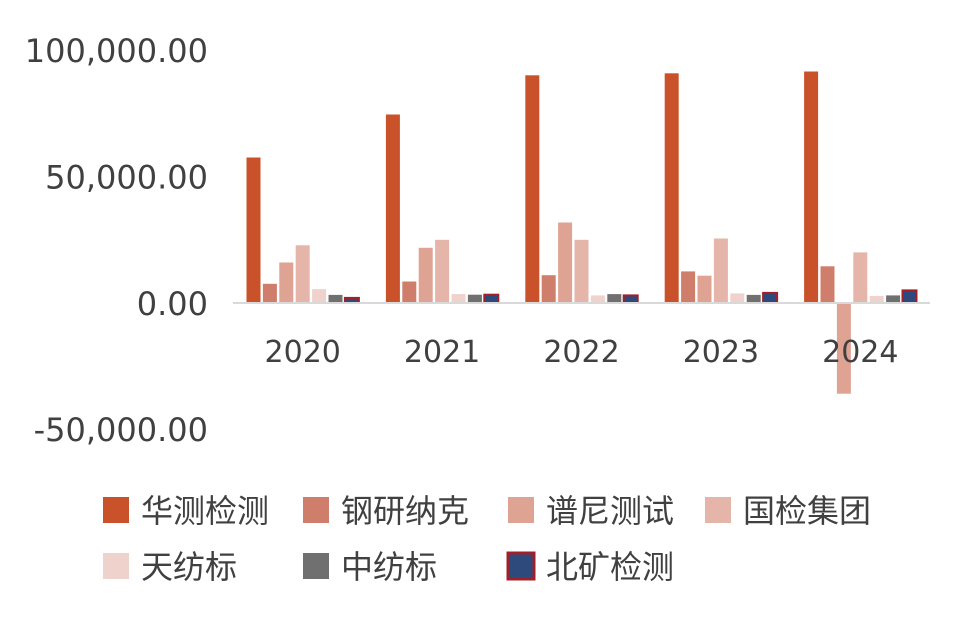 The image size is (980, 631). What do you see at coordinates (597, 299) in the screenshot?
I see `bar-5-2022` at bounding box center [597, 299].